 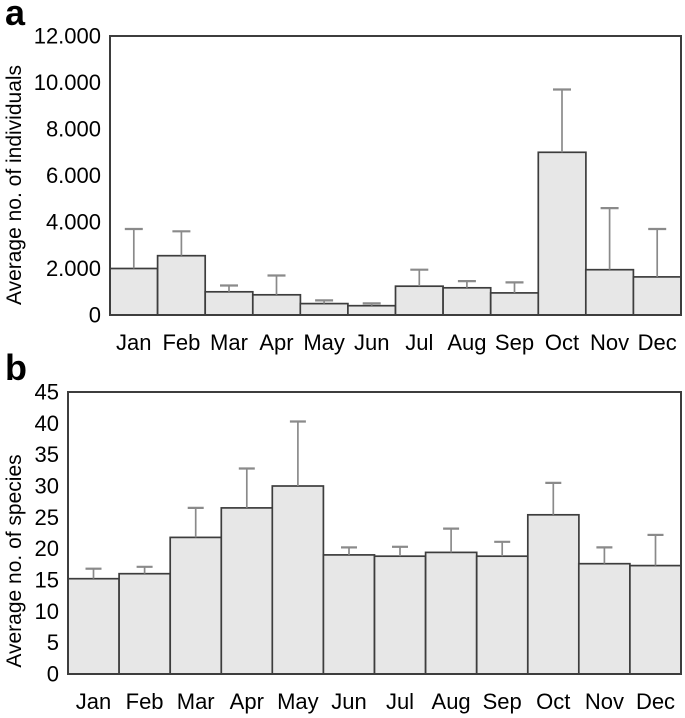 What do you see at coordinates (196, 605) in the screenshot?
I see `bar-b-mar` at bounding box center [196, 605].